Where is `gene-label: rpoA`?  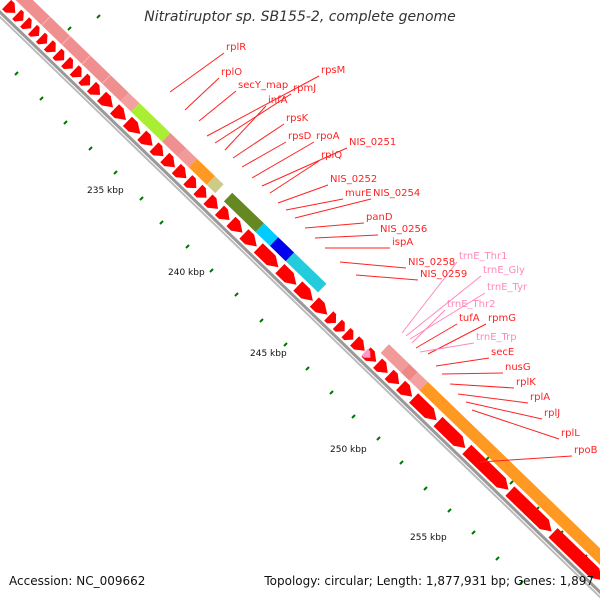
gene-label: rpoA is located at coordinates (328, 136).